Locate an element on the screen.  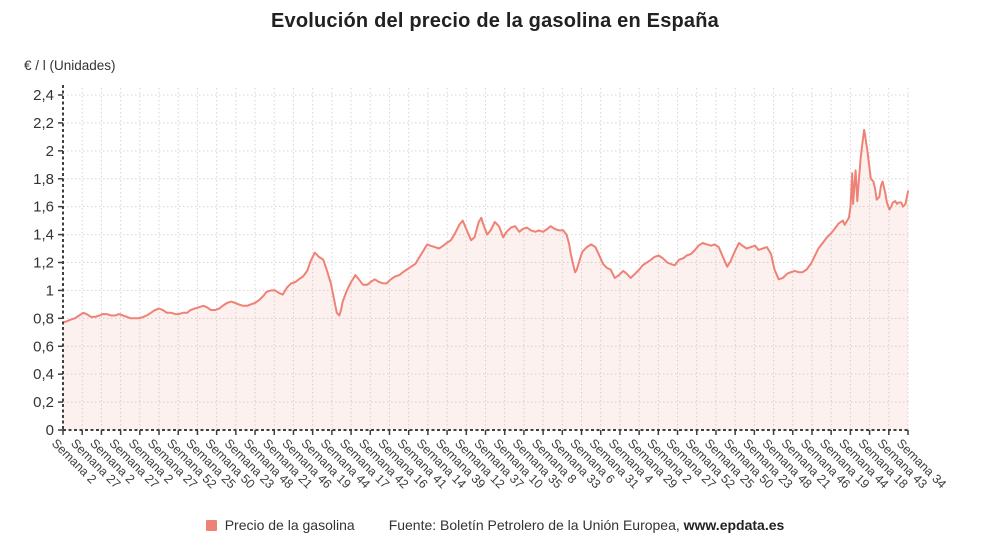
y-tick-label: 2,4 is located at coordinates (43, 95).